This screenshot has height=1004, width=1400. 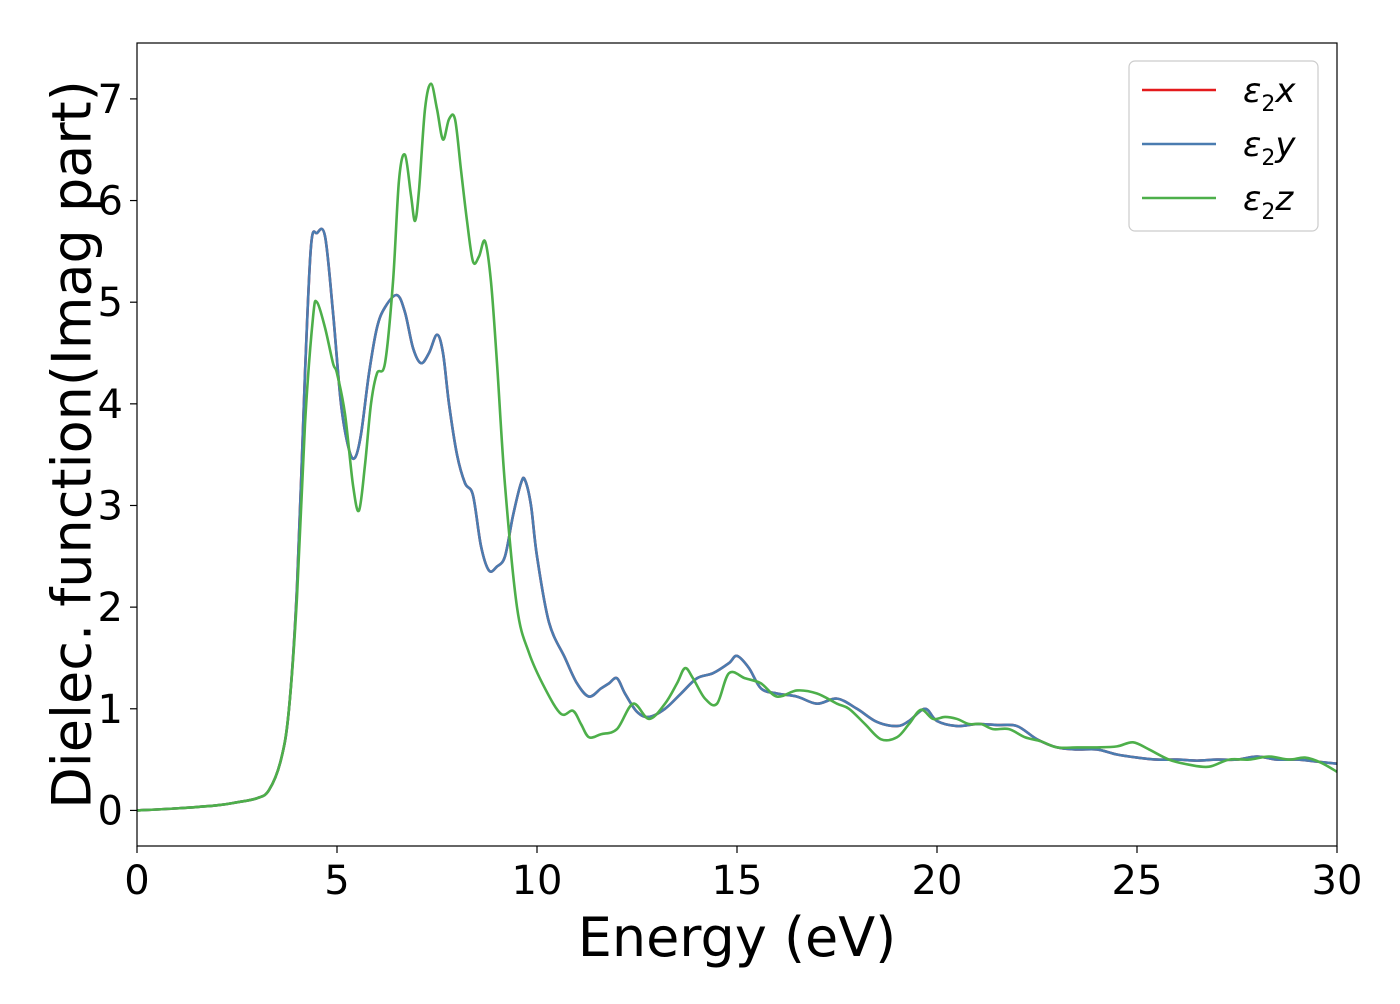 What do you see at coordinates (110, 506) in the screenshot?
I see `y-tick-label: 3` at bounding box center [110, 506].